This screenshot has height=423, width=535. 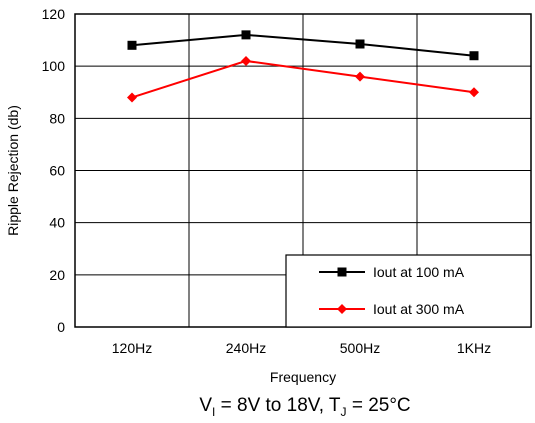 I want to click on y-tick-label: 120, so click(x=54, y=14).